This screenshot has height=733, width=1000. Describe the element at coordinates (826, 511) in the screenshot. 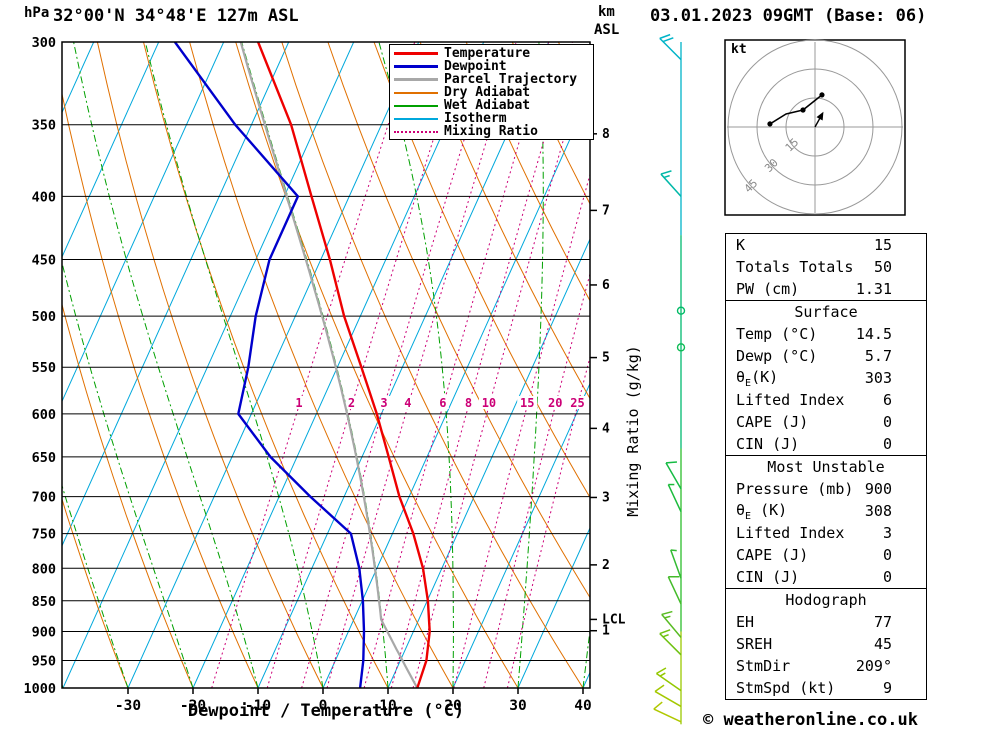

I see `table-row: θE (K) 308` at that location.